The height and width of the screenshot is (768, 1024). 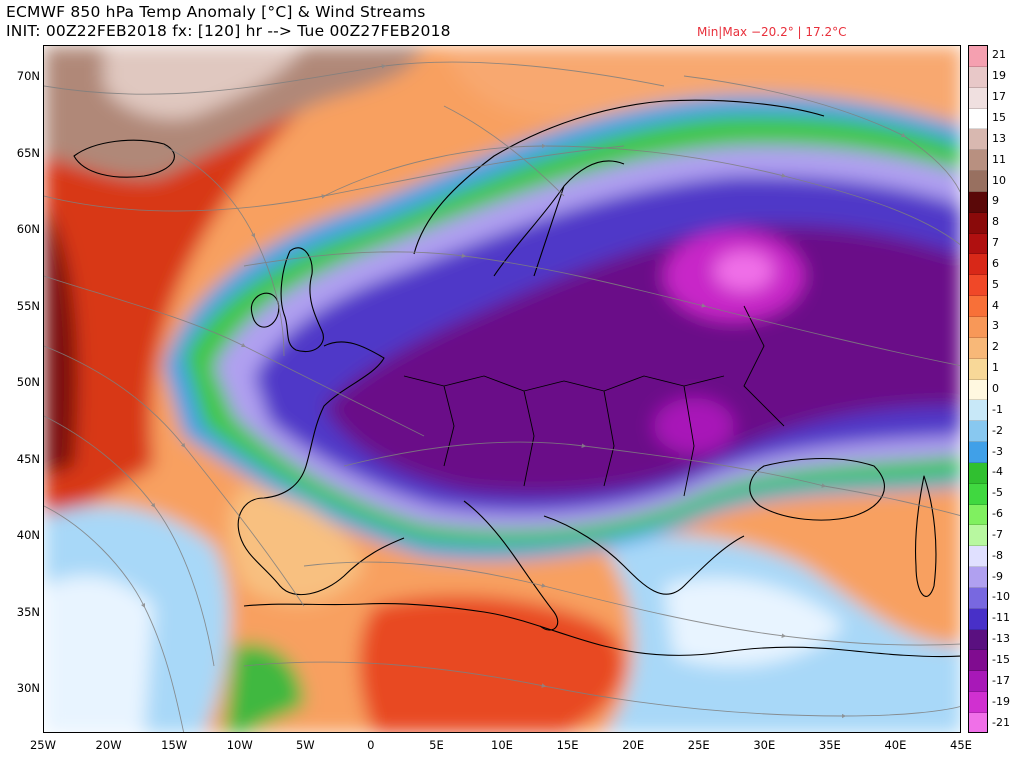 I want to click on colorbar-tick-label: -9, so click(x=997, y=576).